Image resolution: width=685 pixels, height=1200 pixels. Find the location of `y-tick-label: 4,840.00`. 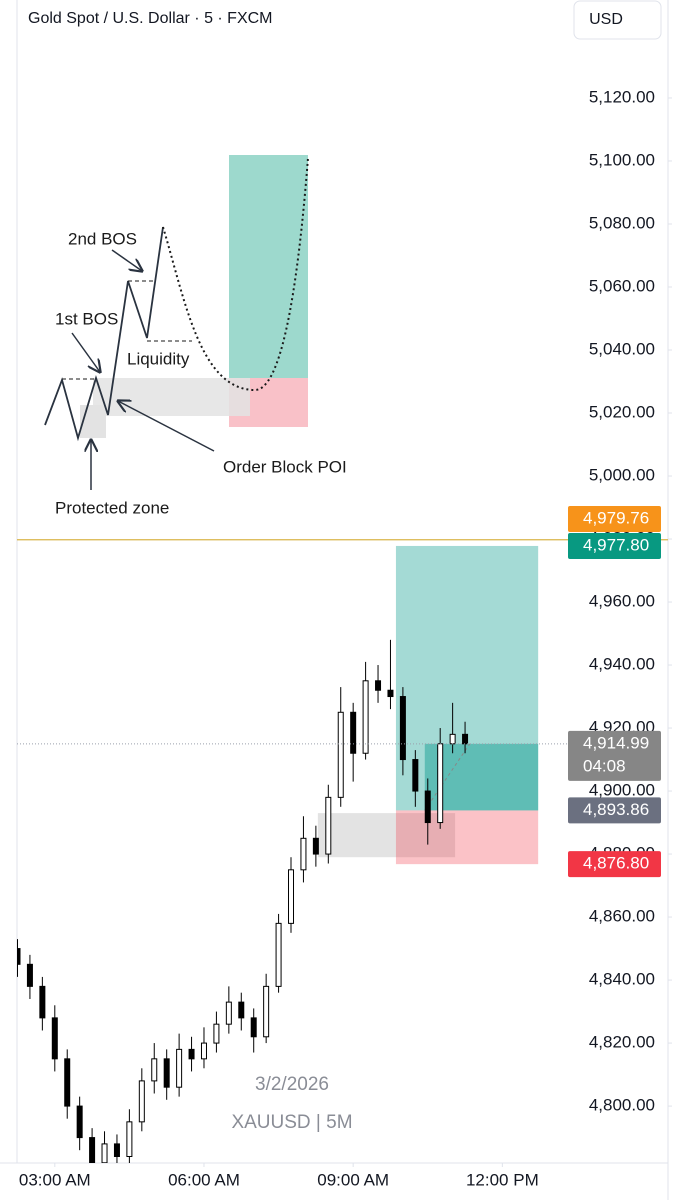

y-tick-label: 4,840.00 is located at coordinates (622, 979).